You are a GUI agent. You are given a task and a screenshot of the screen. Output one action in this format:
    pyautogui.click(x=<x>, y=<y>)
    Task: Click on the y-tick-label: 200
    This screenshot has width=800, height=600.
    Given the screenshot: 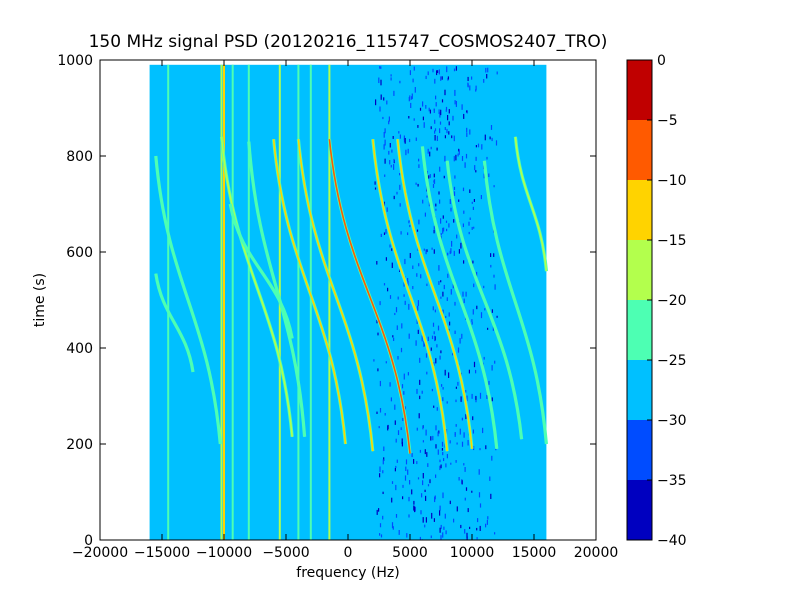 What is the action you would take?
    pyautogui.click(x=79, y=445)
    